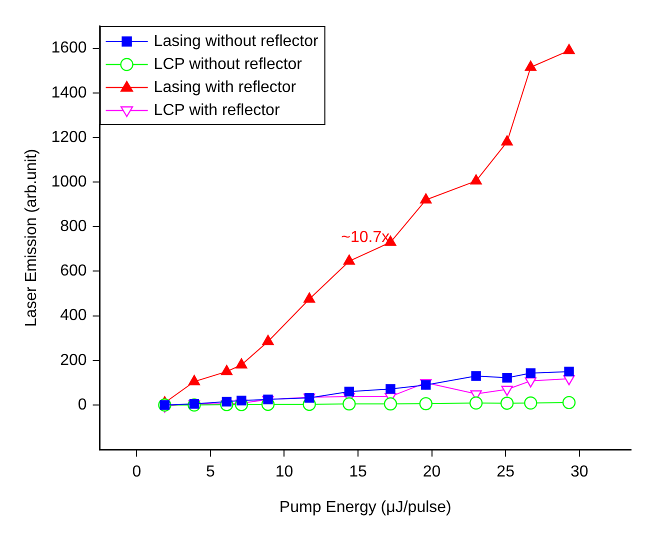  Describe the element at coordinates (69, 137) in the screenshot. I see `y-tick-label: 1200` at that location.